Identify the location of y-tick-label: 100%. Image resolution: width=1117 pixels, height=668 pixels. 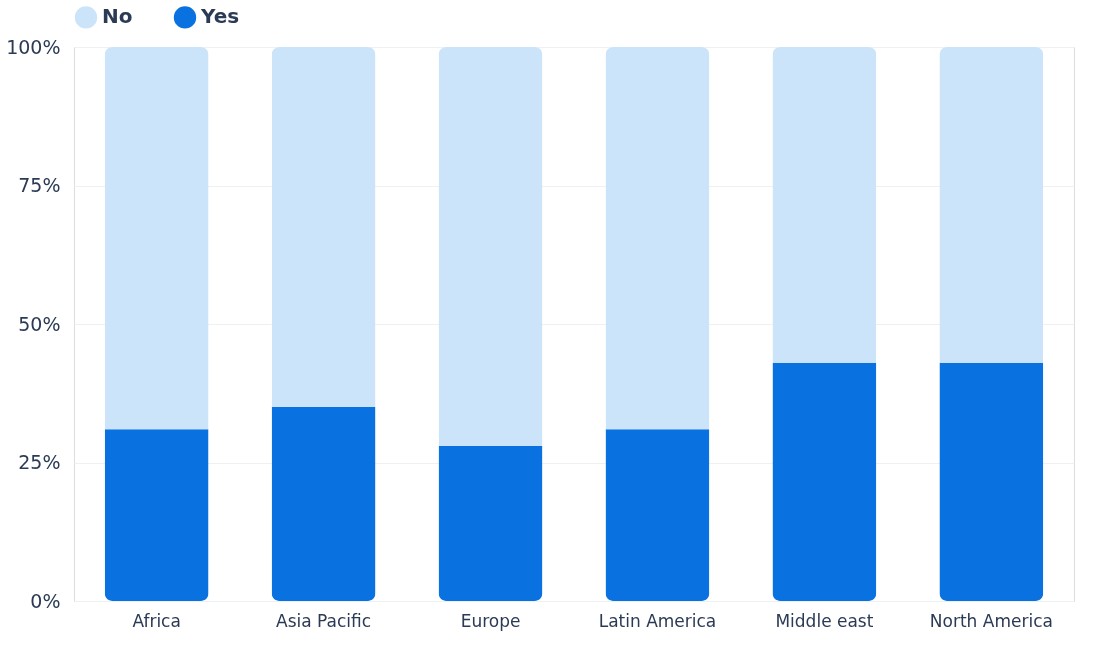
(33, 46).